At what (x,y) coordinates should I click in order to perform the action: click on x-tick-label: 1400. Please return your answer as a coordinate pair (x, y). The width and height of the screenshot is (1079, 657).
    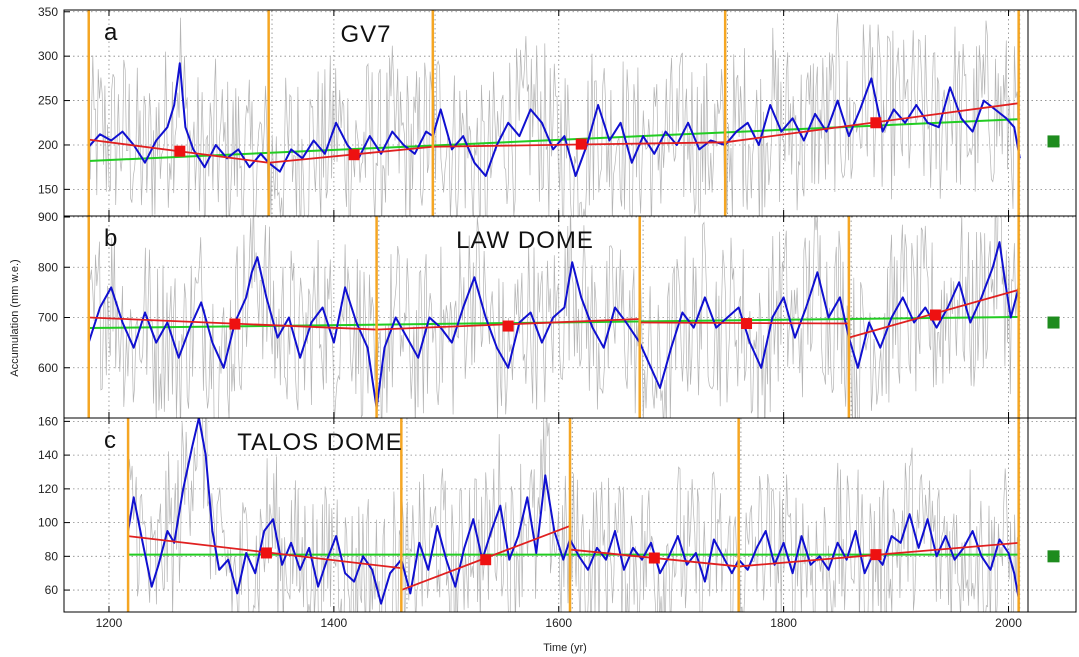
    Looking at the image, I should click on (334, 623).